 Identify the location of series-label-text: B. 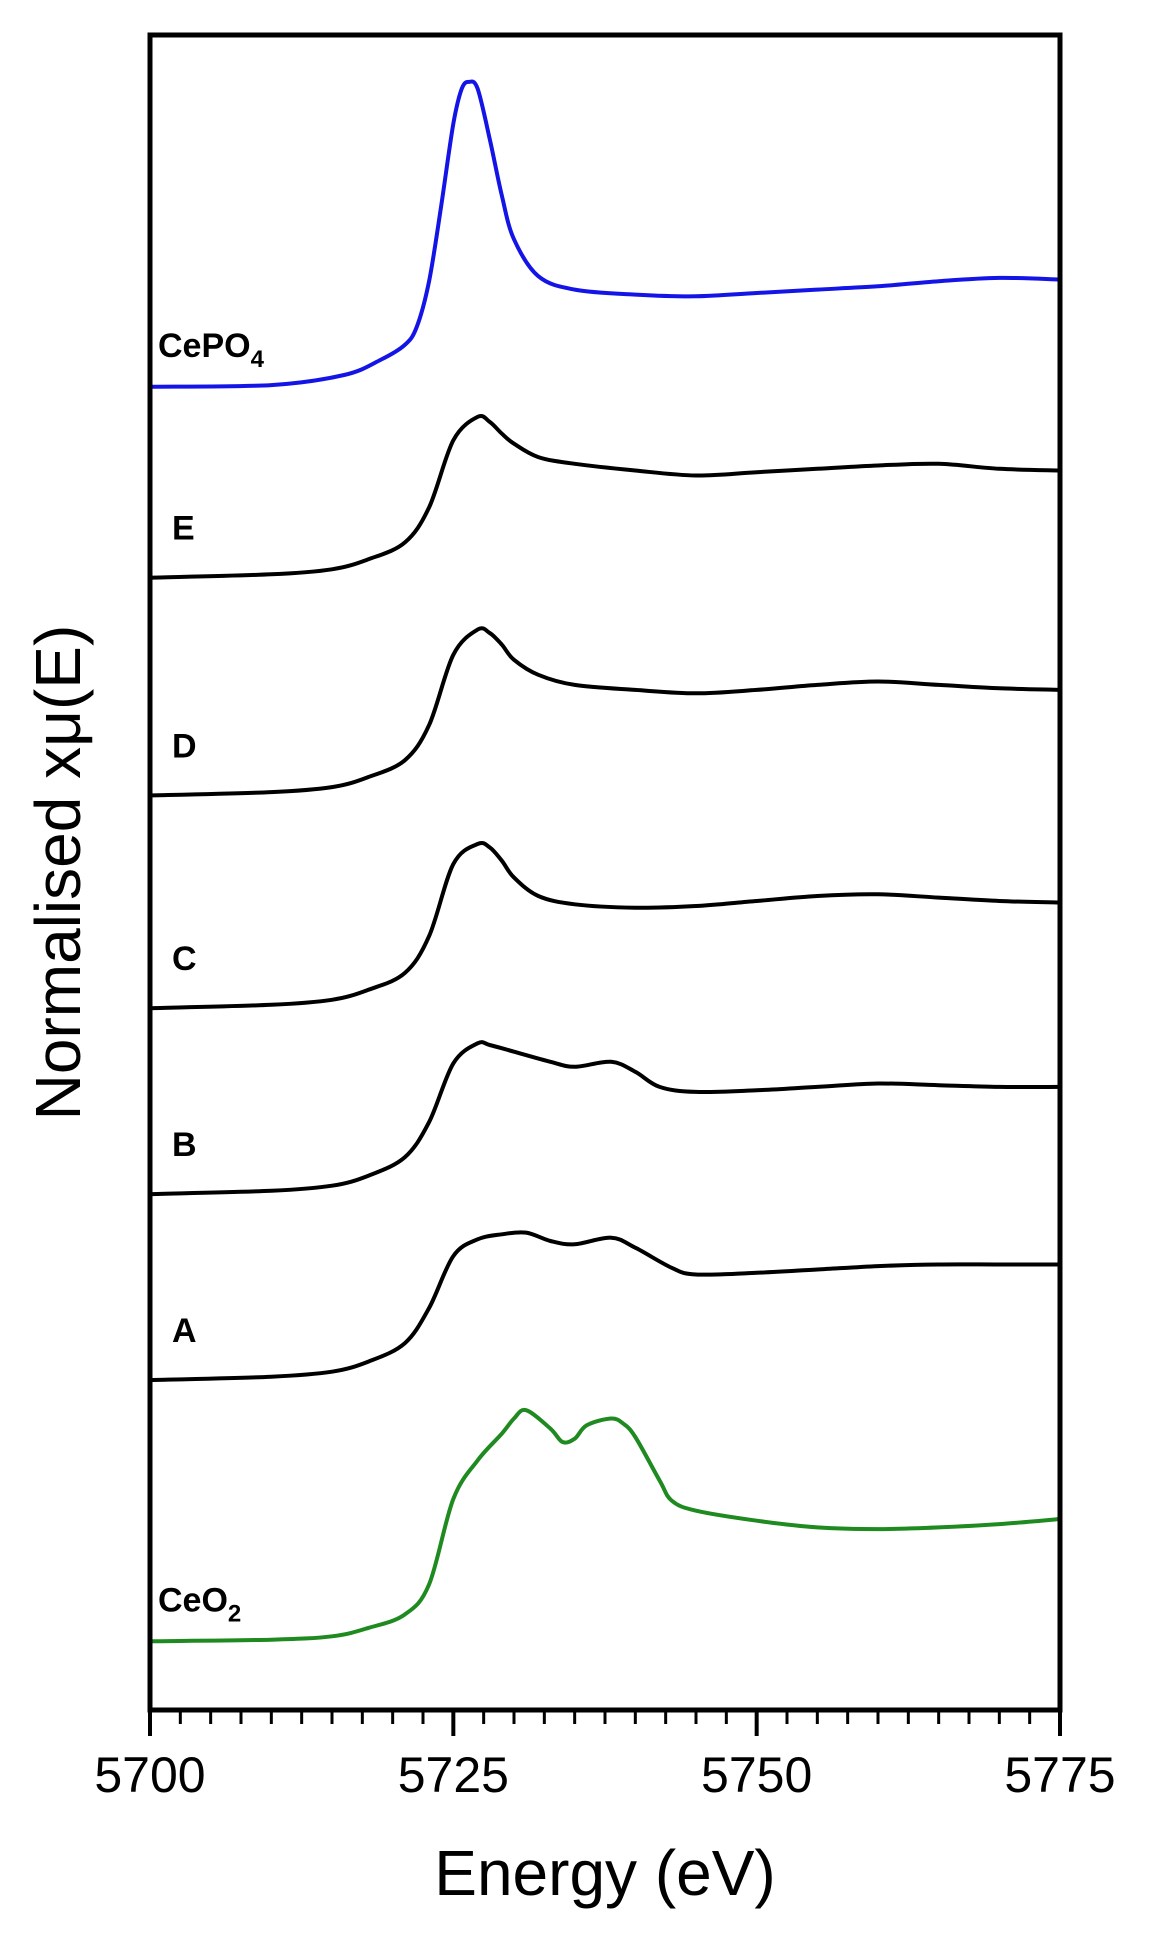
(184, 1145).